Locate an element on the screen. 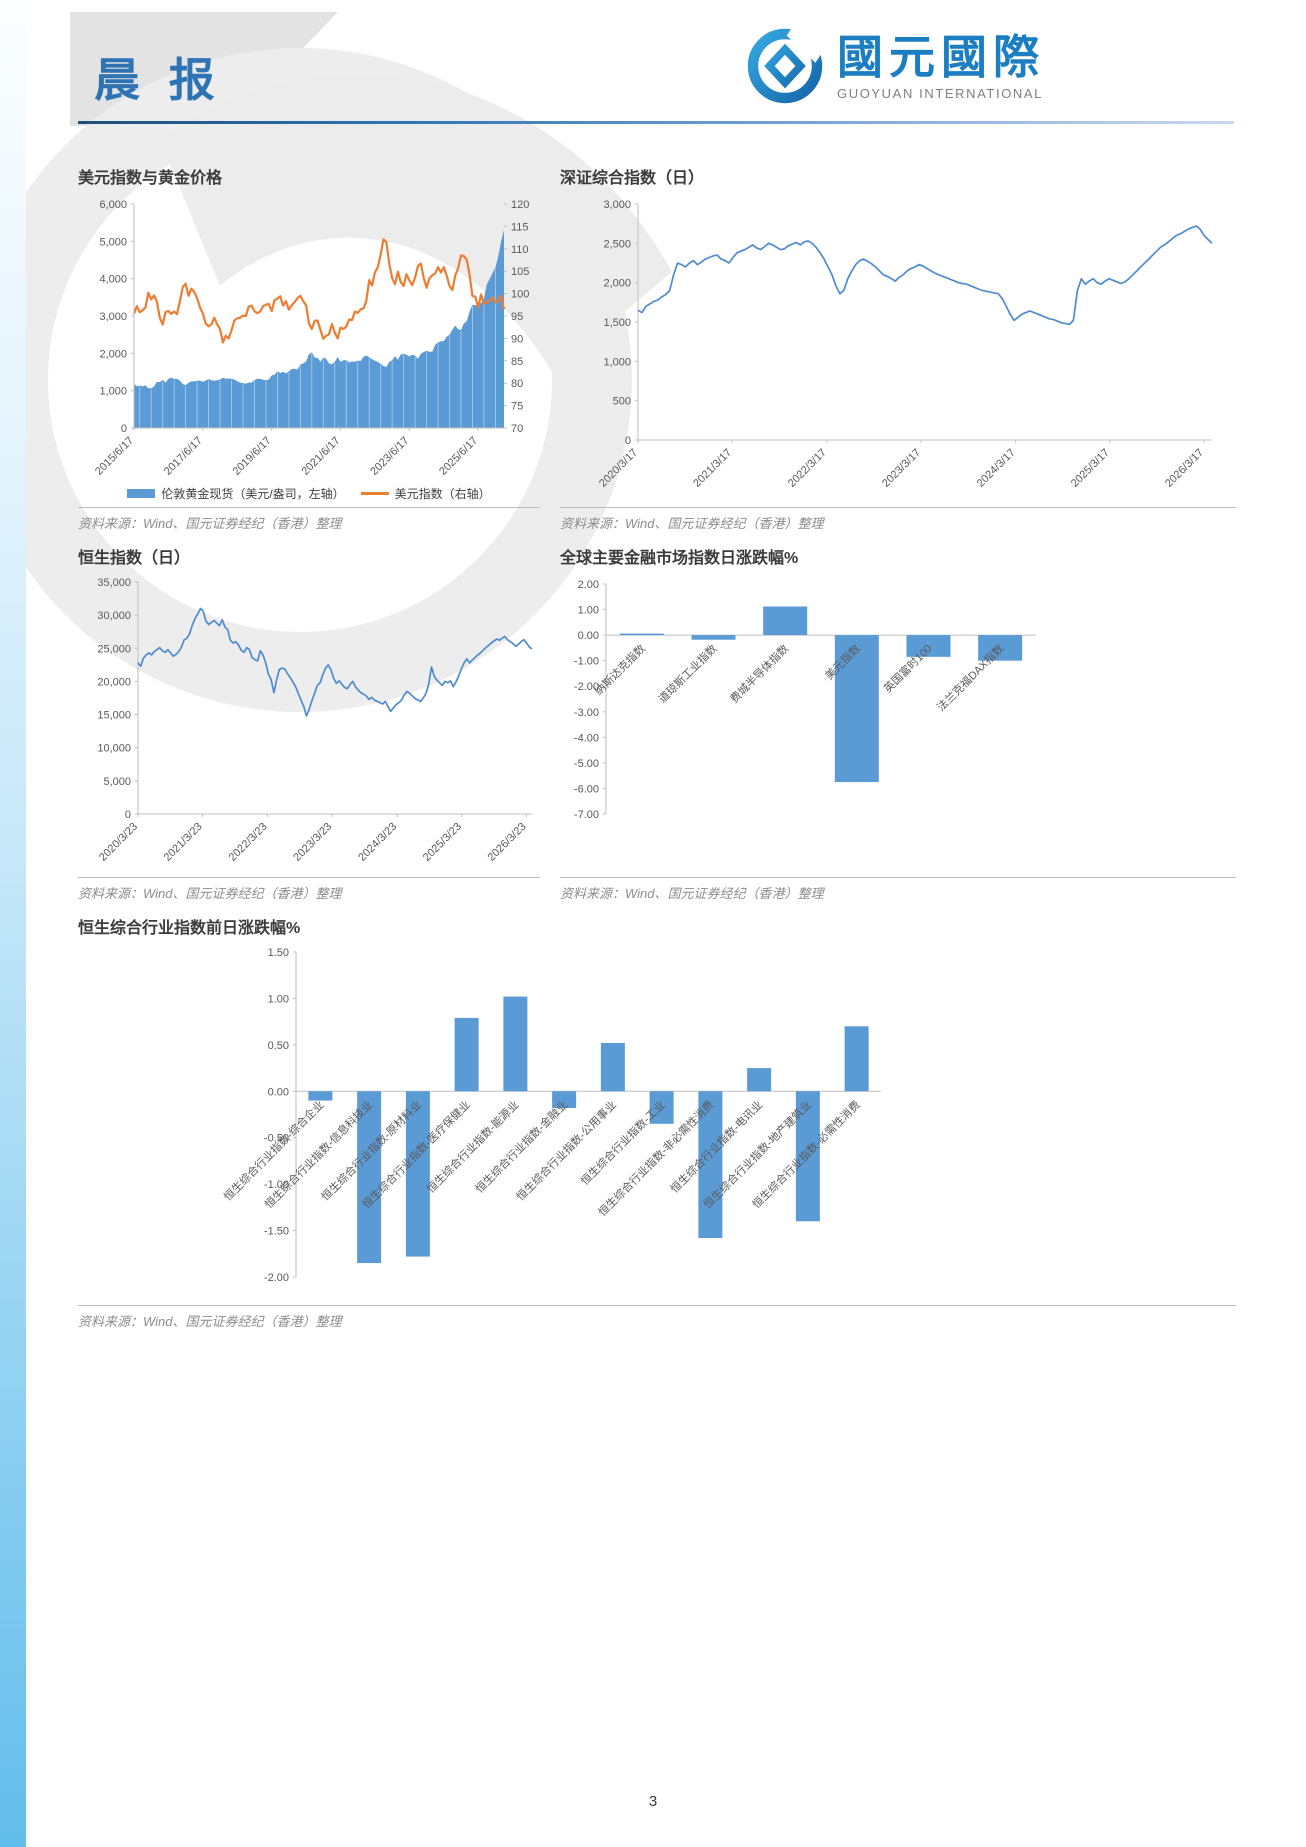 This screenshot has height=1847, width=1306. svg-text: 500 is located at coordinates (622, 402).